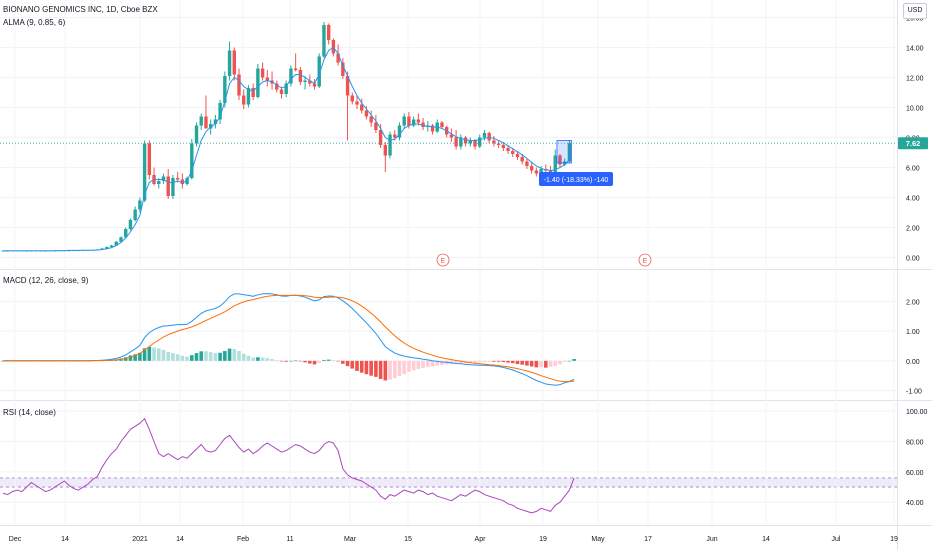 The image size is (932, 550). I want to click on last-price-tag, so click(913, 143).